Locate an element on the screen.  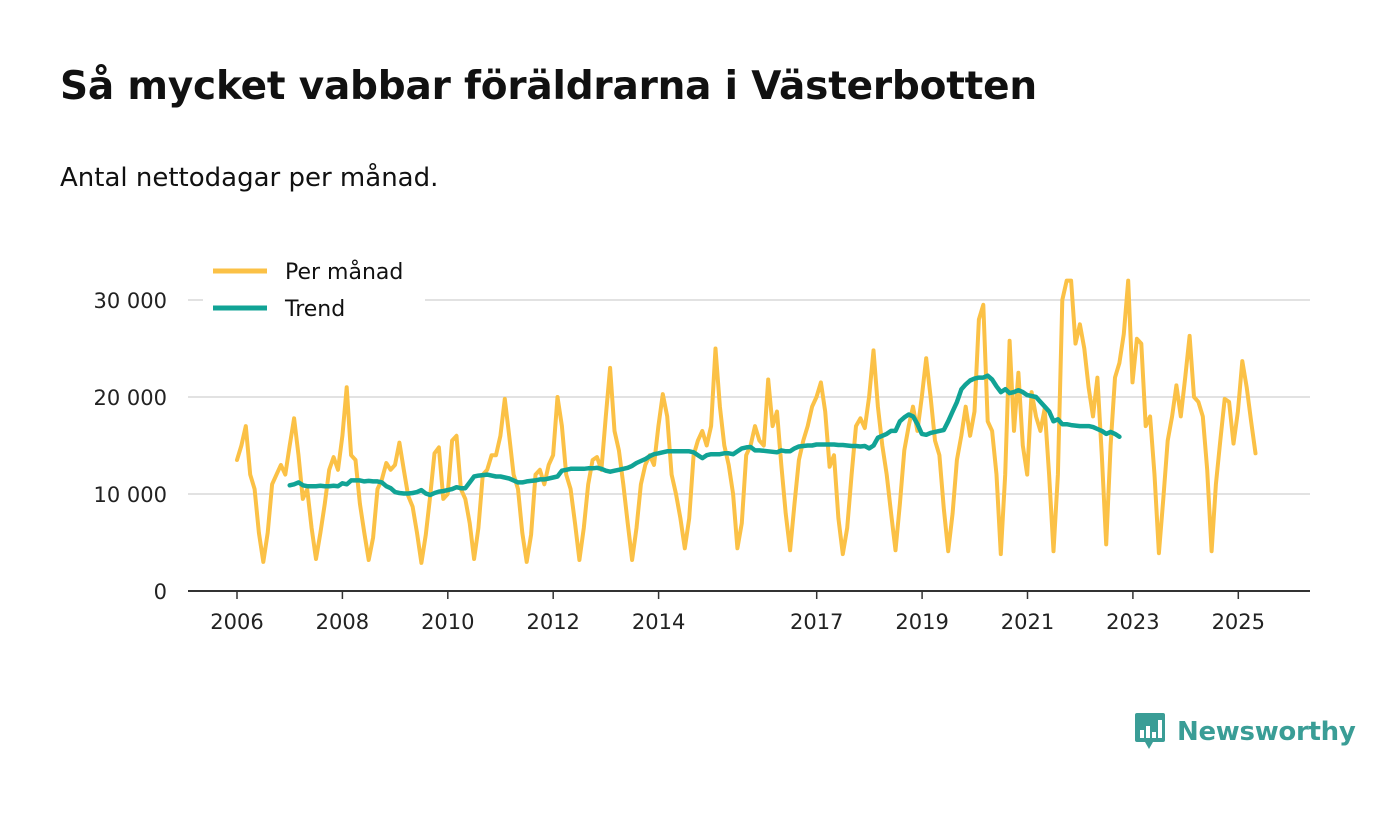
x-tick-label-9: 2025 is located at coordinates (1238, 622).